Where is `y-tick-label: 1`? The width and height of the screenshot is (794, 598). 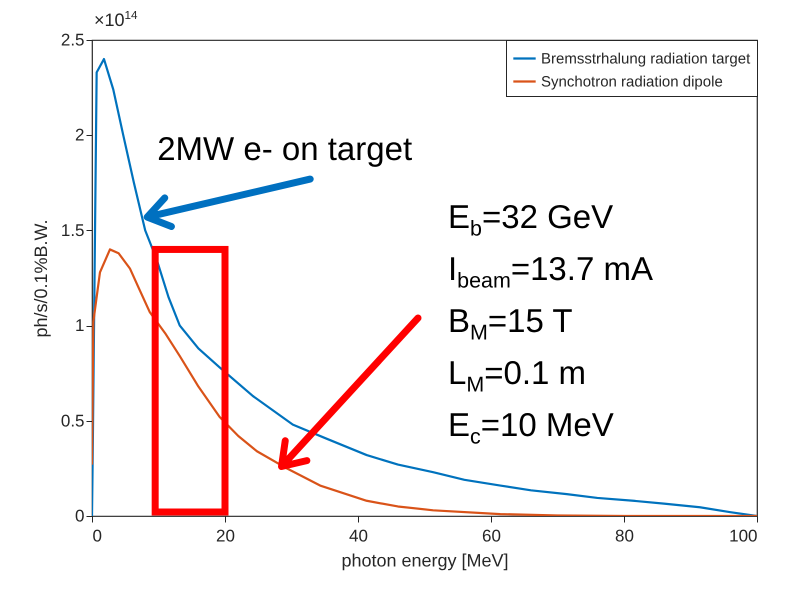
y-tick-label: 1 is located at coordinates (79, 326).